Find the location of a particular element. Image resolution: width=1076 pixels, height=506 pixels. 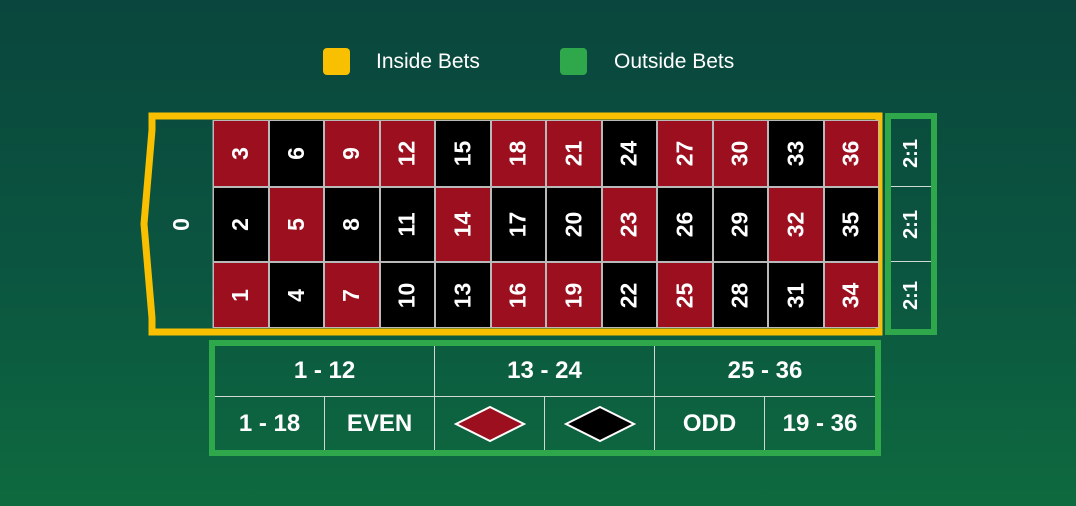

number-label: 10 is located at coordinates (406, 295).